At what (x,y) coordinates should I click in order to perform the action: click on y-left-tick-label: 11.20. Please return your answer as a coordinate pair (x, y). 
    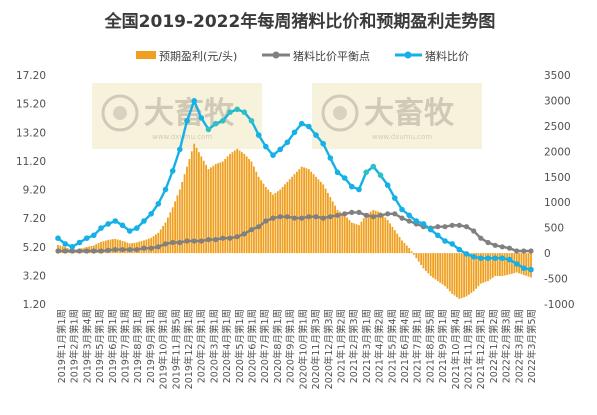
    Looking at the image, I should click on (31, 162).